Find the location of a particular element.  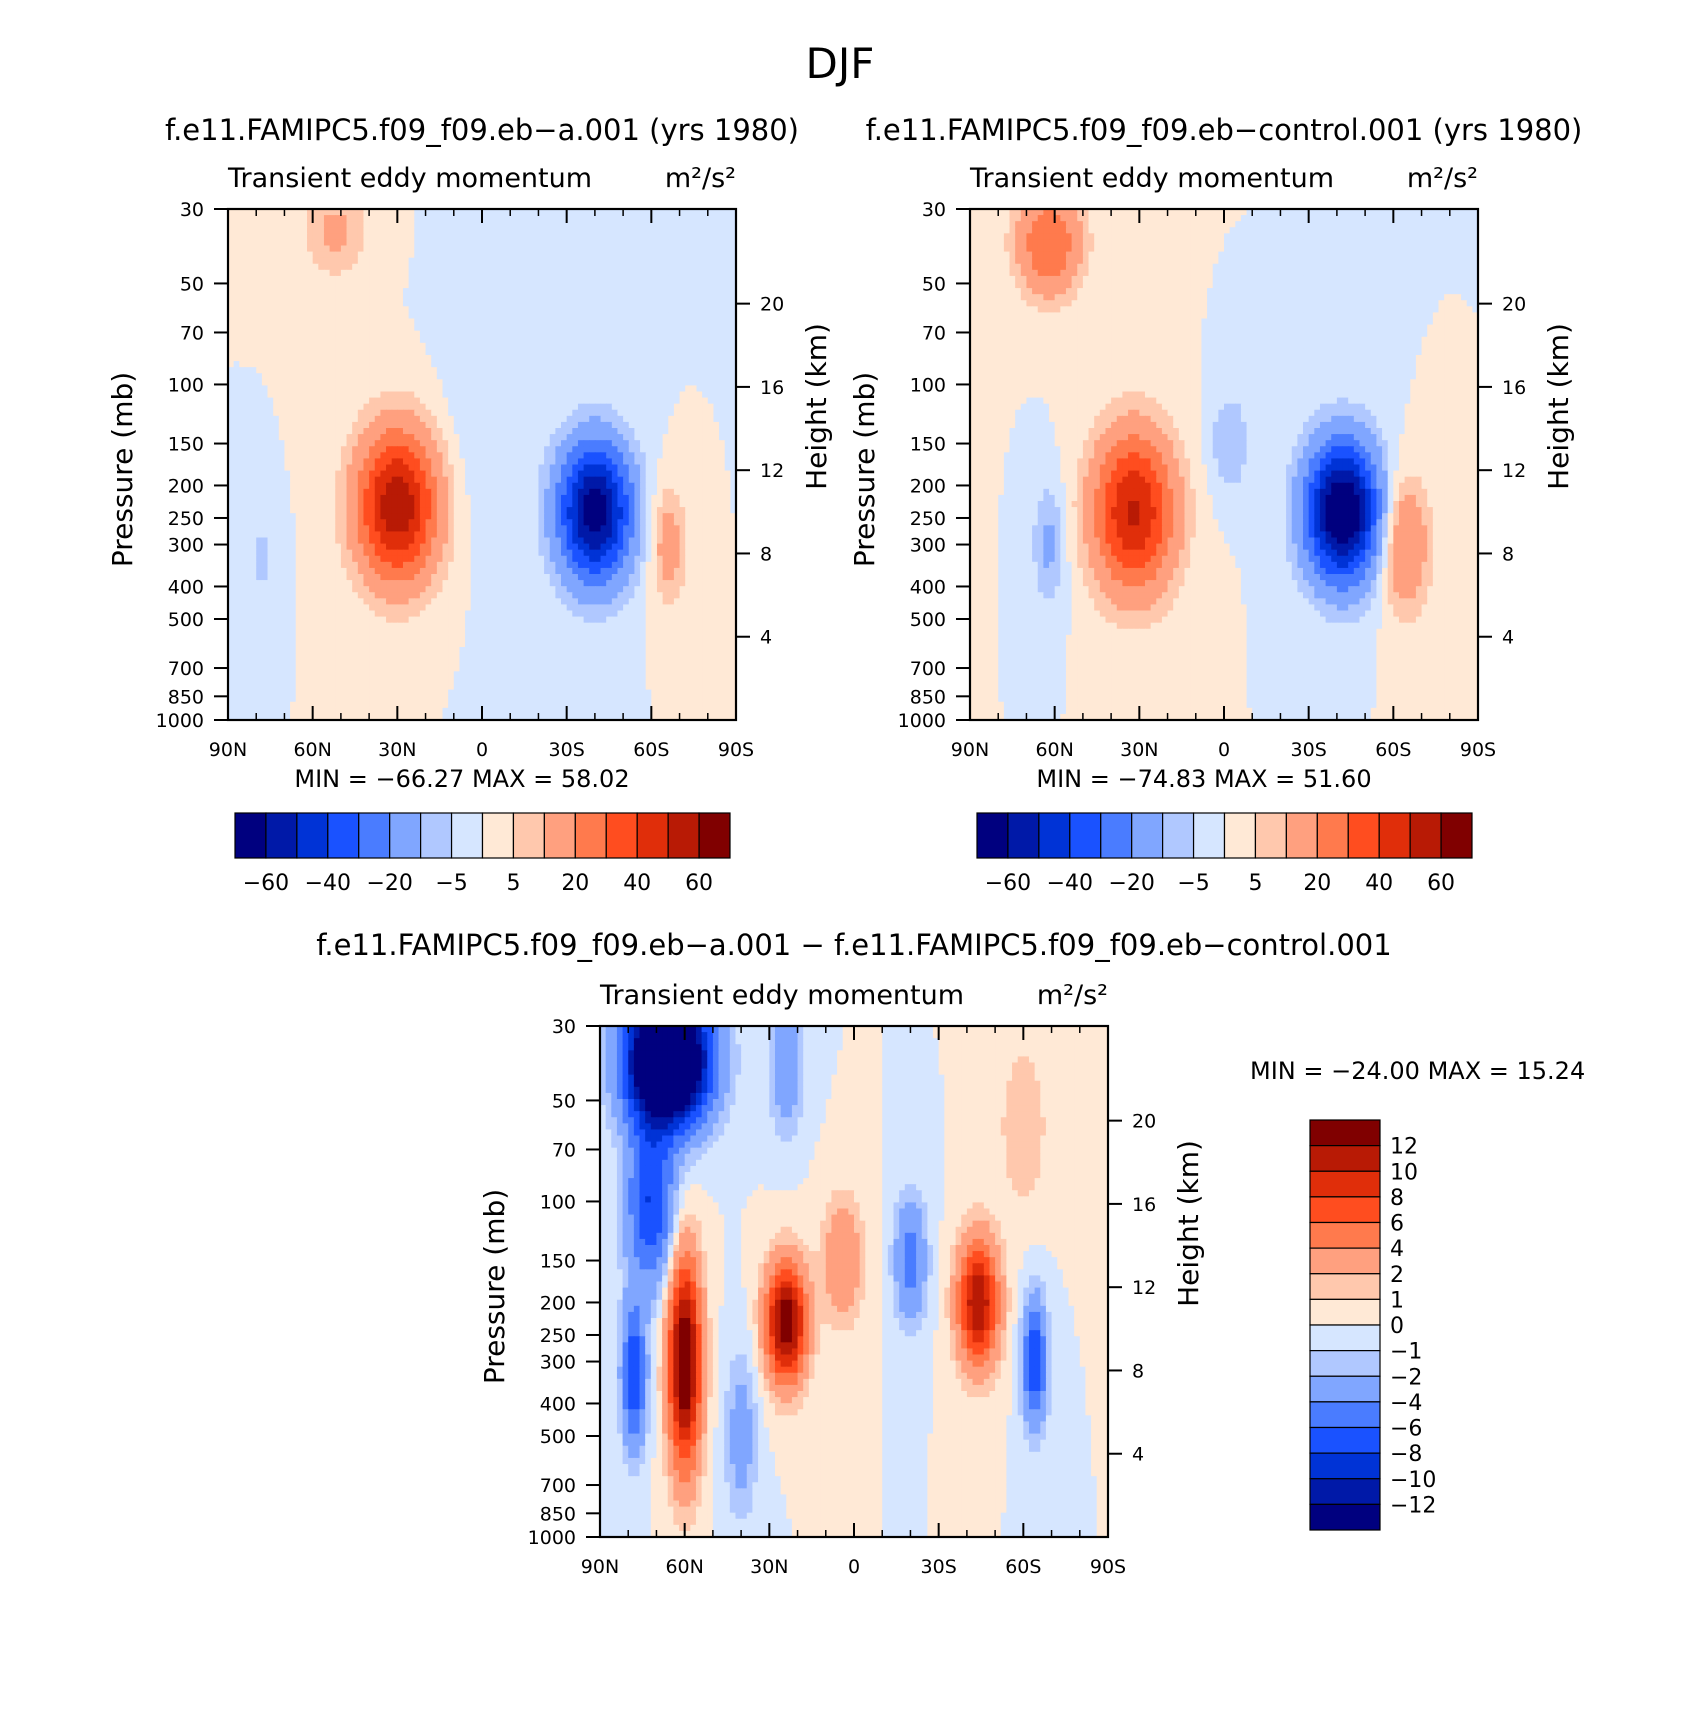

y-tick-label: 50 is located at coordinates (192, 284).